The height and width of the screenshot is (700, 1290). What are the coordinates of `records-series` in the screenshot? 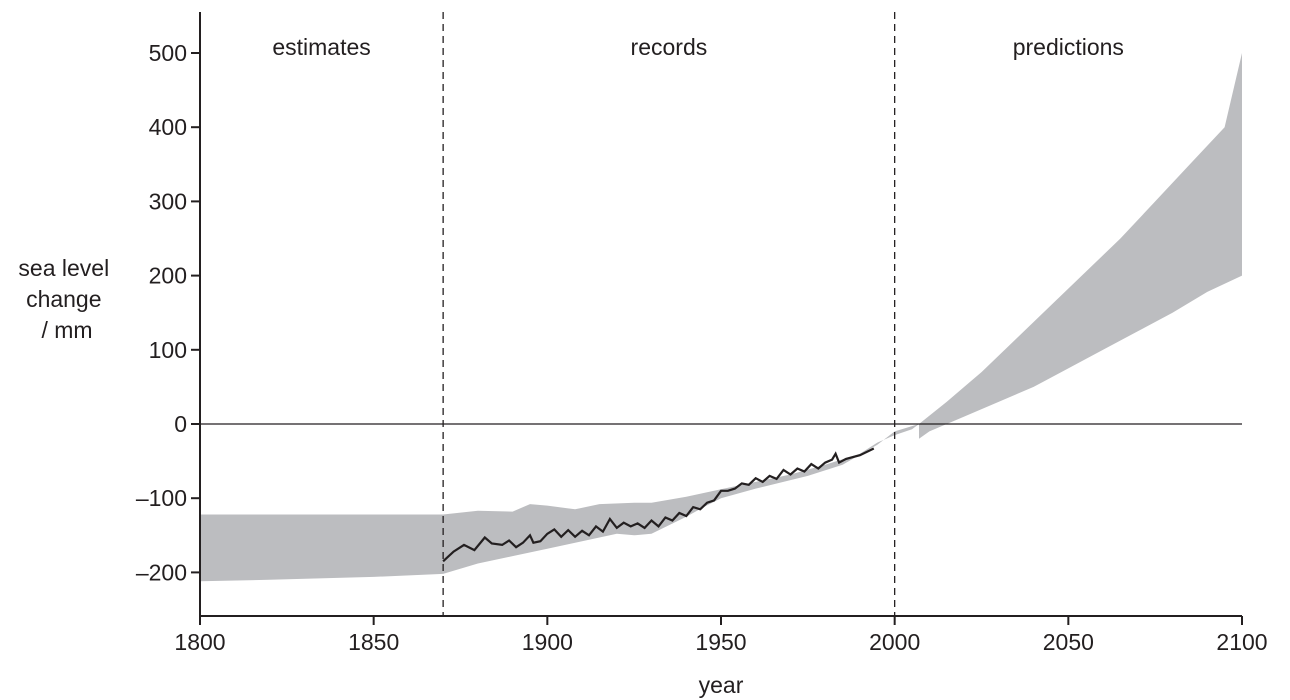 It's located at (658, 505).